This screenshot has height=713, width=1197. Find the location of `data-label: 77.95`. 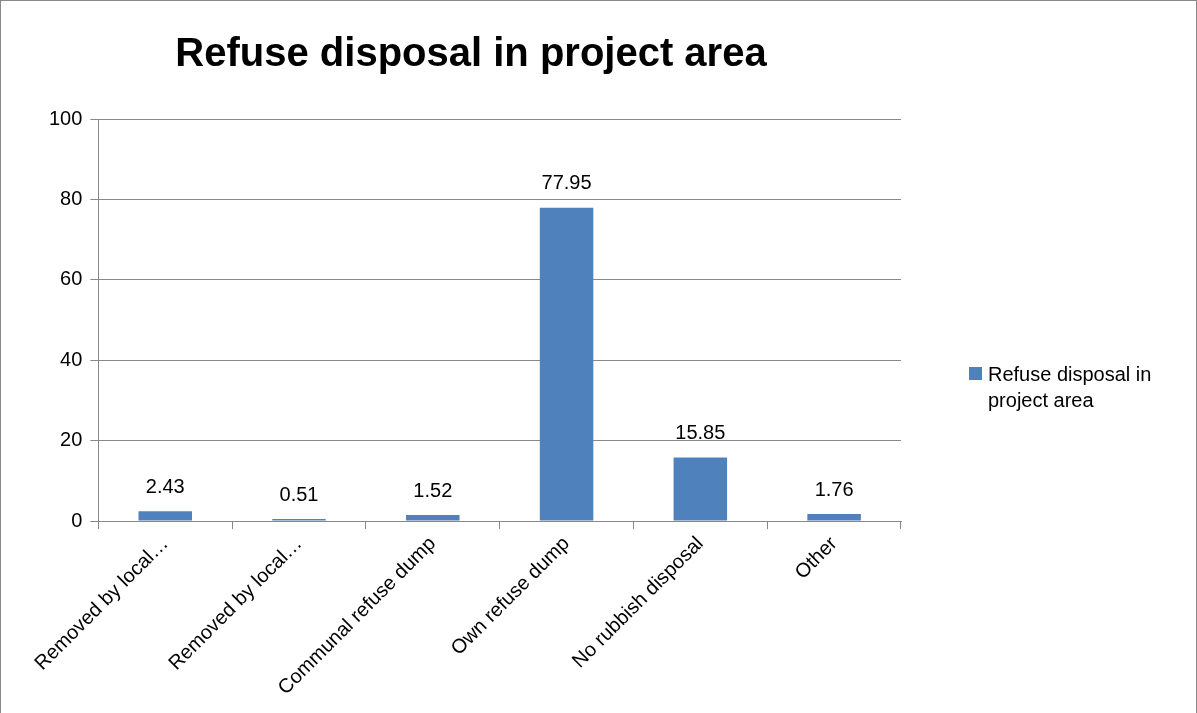

data-label: 77.95 is located at coordinates (566, 182).